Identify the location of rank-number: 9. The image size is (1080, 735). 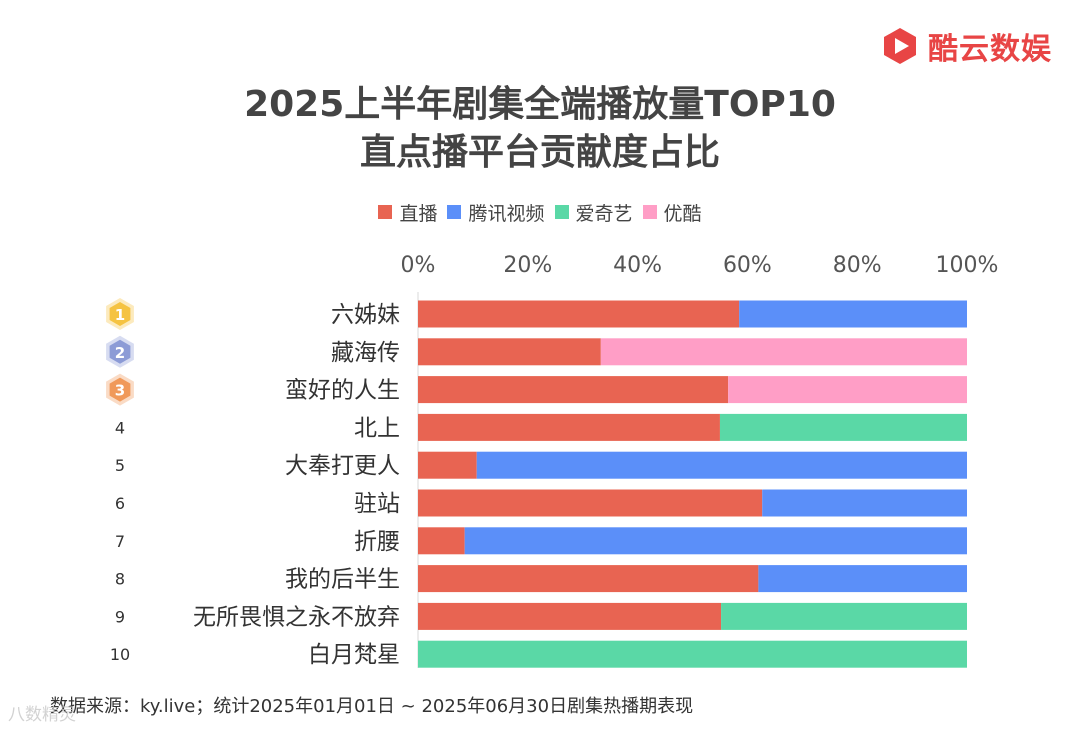
(120, 616).